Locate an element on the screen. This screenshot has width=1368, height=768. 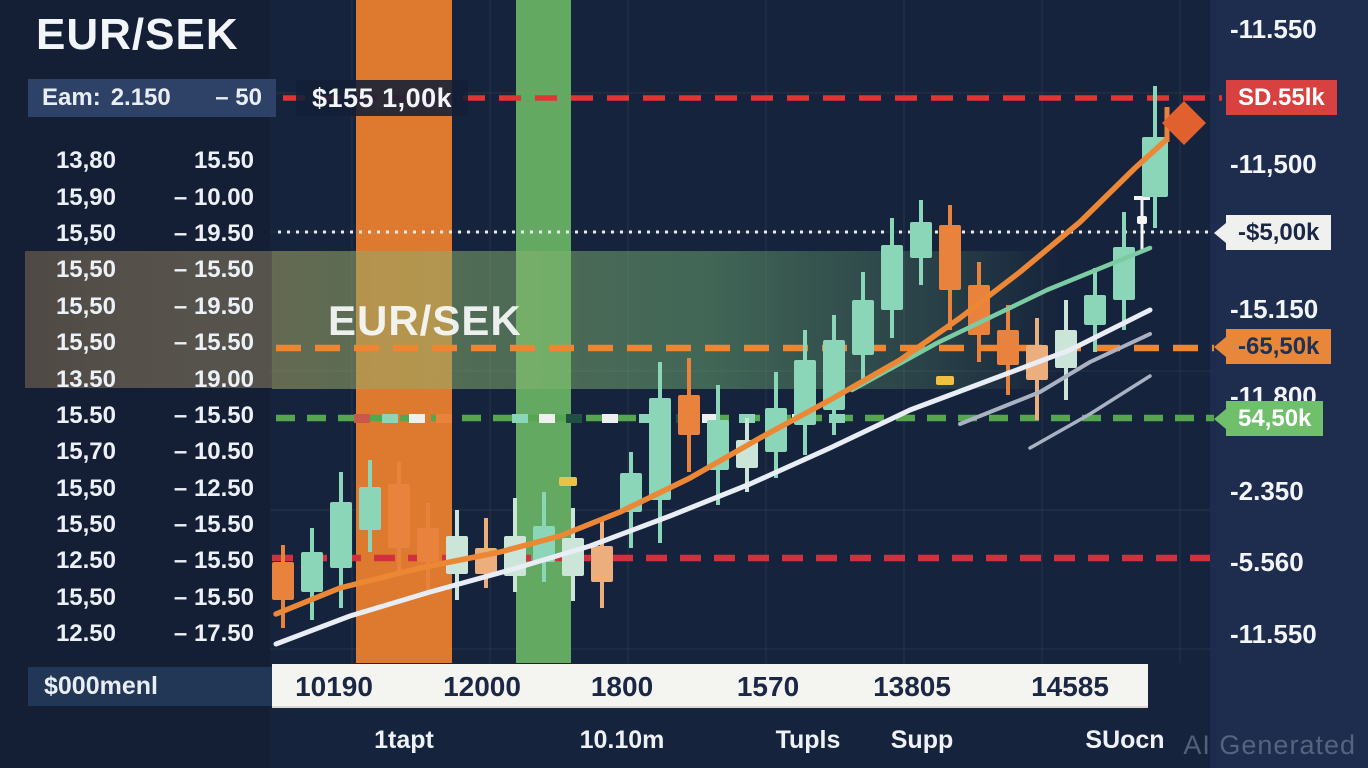
price-col-1: 15,70 is located at coordinates (85, 452).